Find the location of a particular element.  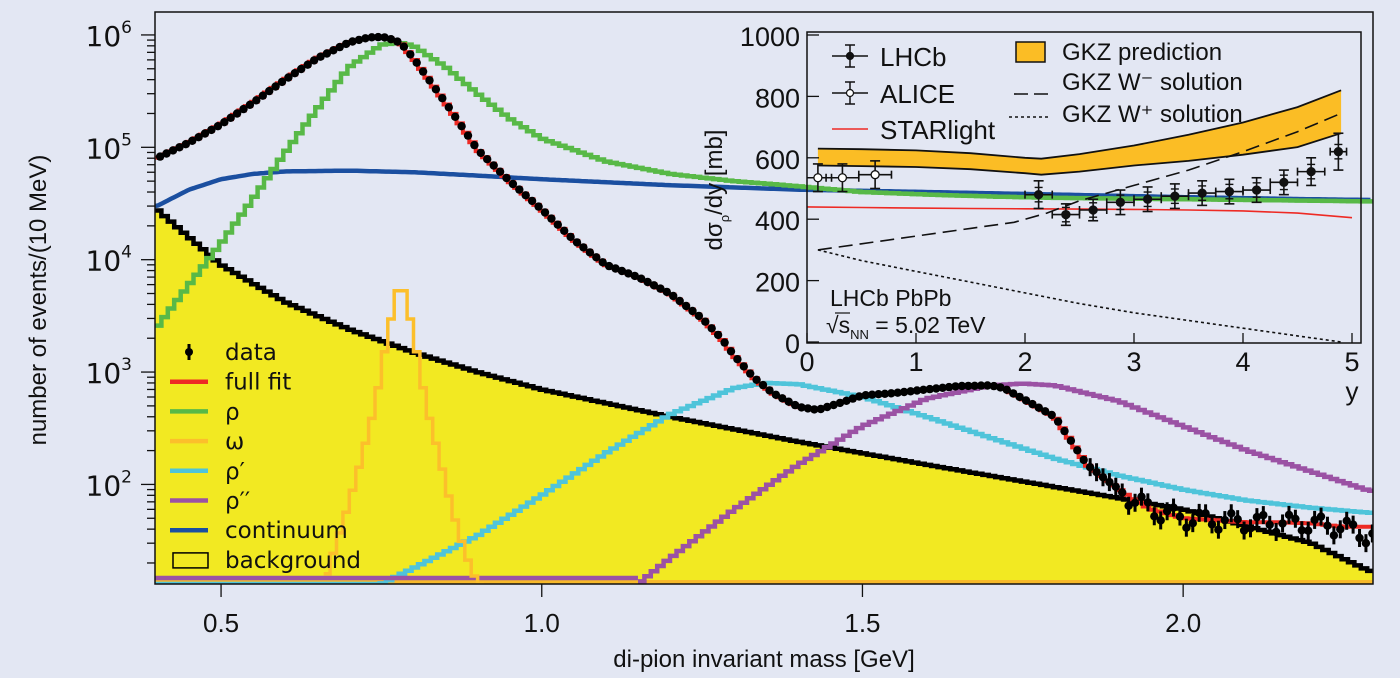

legend-item-omega: ω is located at coordinates (207, 442).